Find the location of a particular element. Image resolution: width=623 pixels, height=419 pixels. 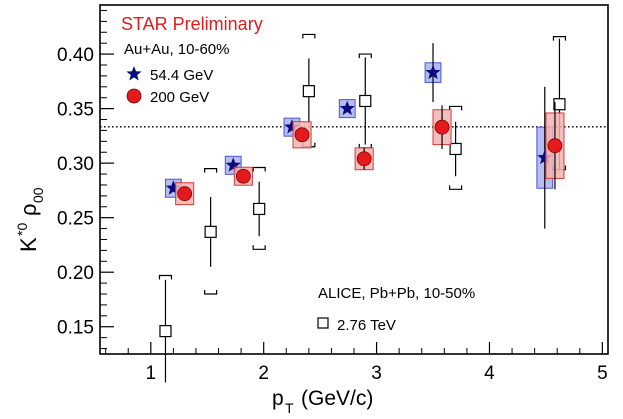

legend-entry-54p4: 54.4 GeV is located at coordinates (169, 75).